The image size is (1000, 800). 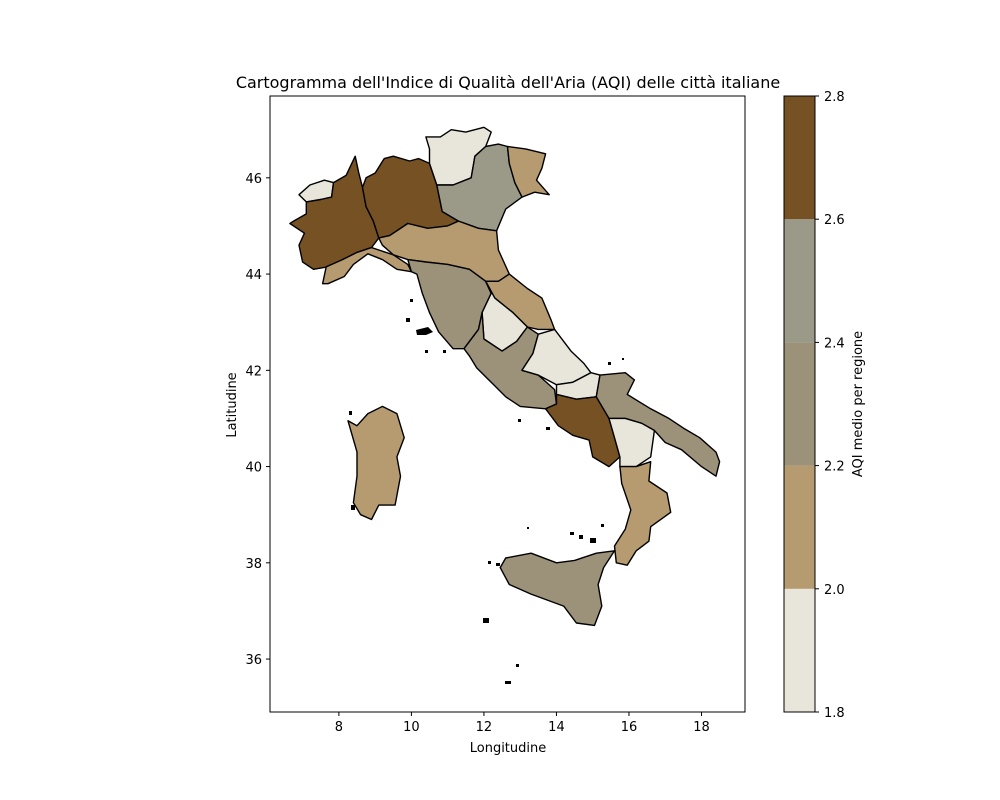 I want to click on colorbar-bins, so click(x=799, y=404).